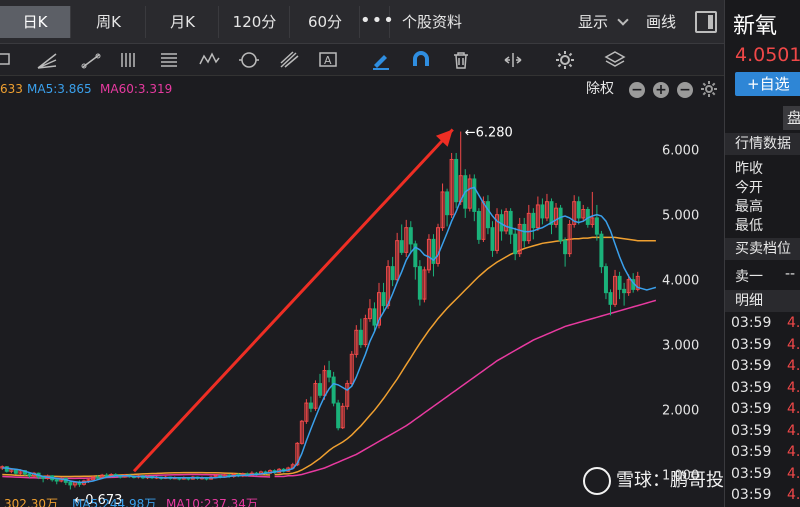 This screenshot has width=800, height=507. Describe the element at coordinates (565, 60) in the screenshot. I see `gear-icon` at that location.